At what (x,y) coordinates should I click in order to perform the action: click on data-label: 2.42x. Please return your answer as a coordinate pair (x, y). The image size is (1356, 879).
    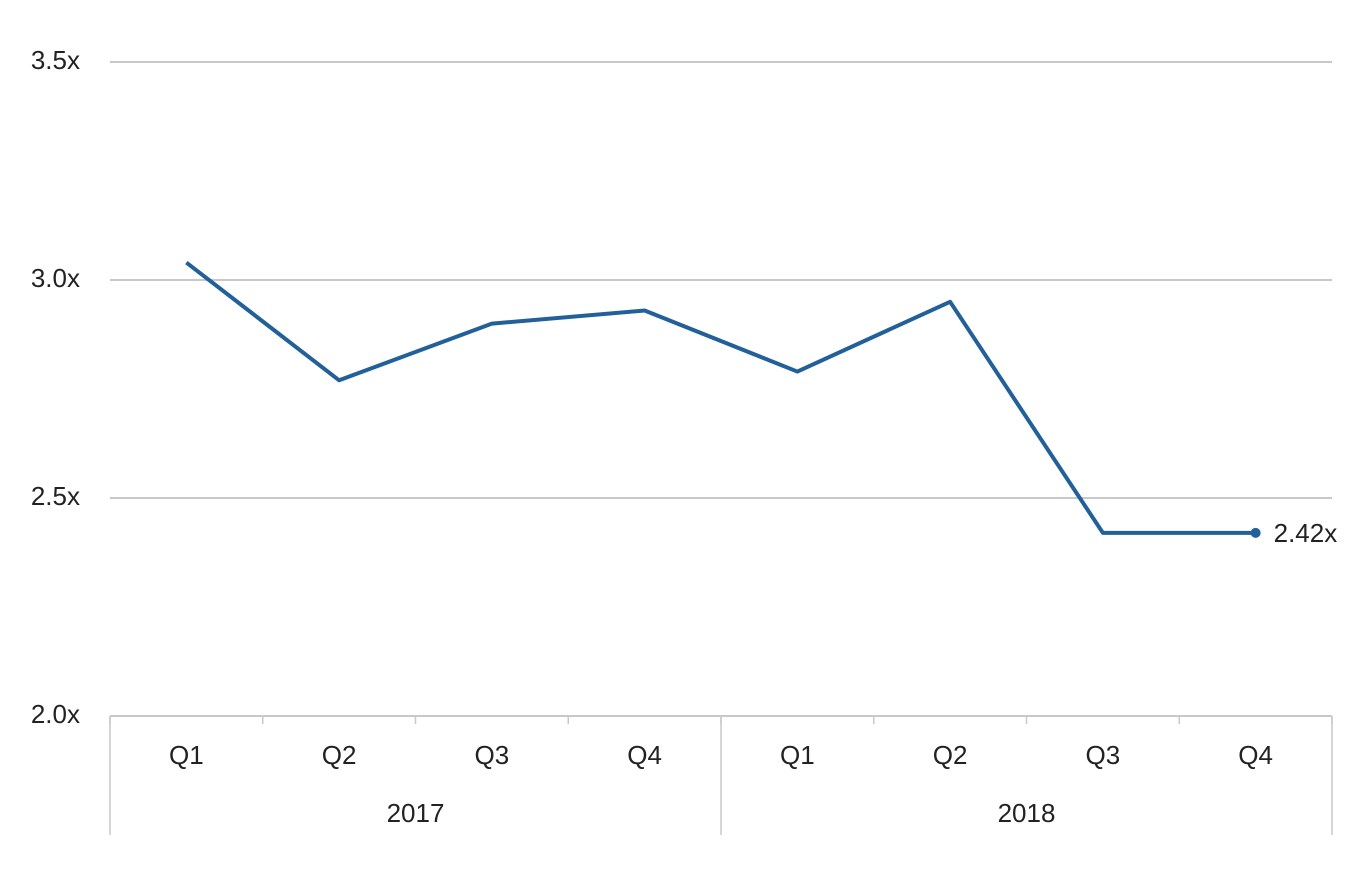
    Looking at the image, I should click on (1306, 533).